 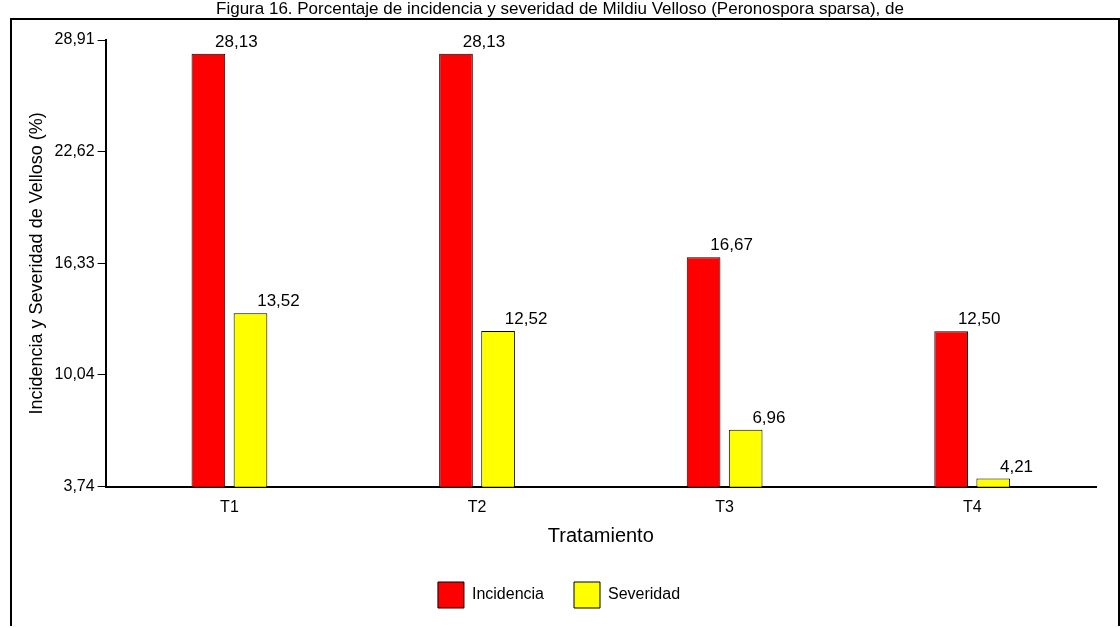 What do you see at coordinates (769, 417) in the screenshot?
I see `data-label: 6,96` at bounding box center [769, 417].